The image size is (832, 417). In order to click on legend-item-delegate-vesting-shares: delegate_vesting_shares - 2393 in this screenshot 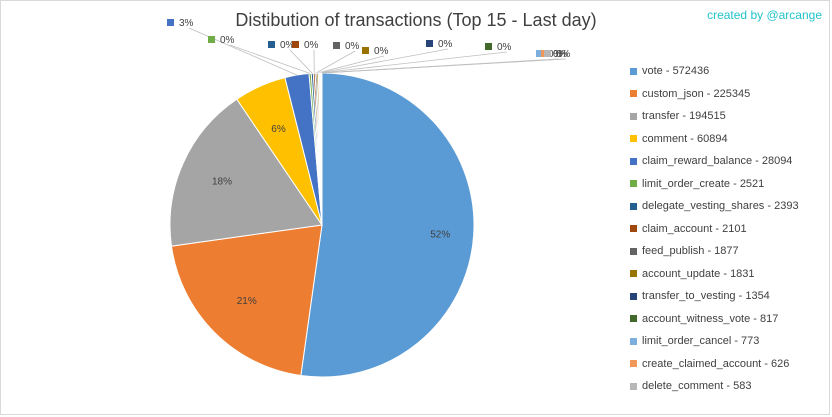, I will do `click(714, 206)`.